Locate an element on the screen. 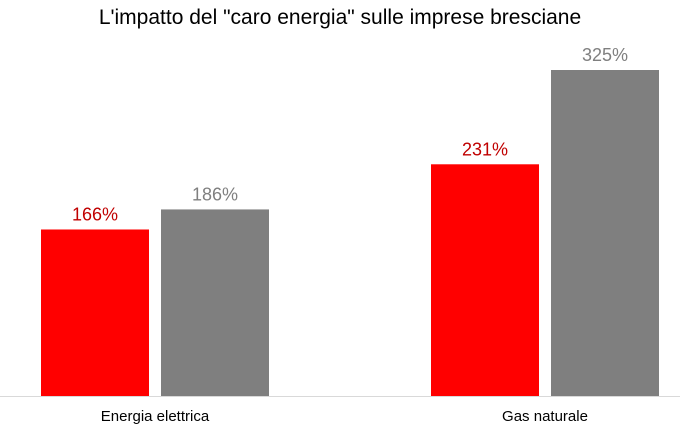 The image size is (680, 438). data-label-gray-1: 325% is located at coordinates (605, 55).